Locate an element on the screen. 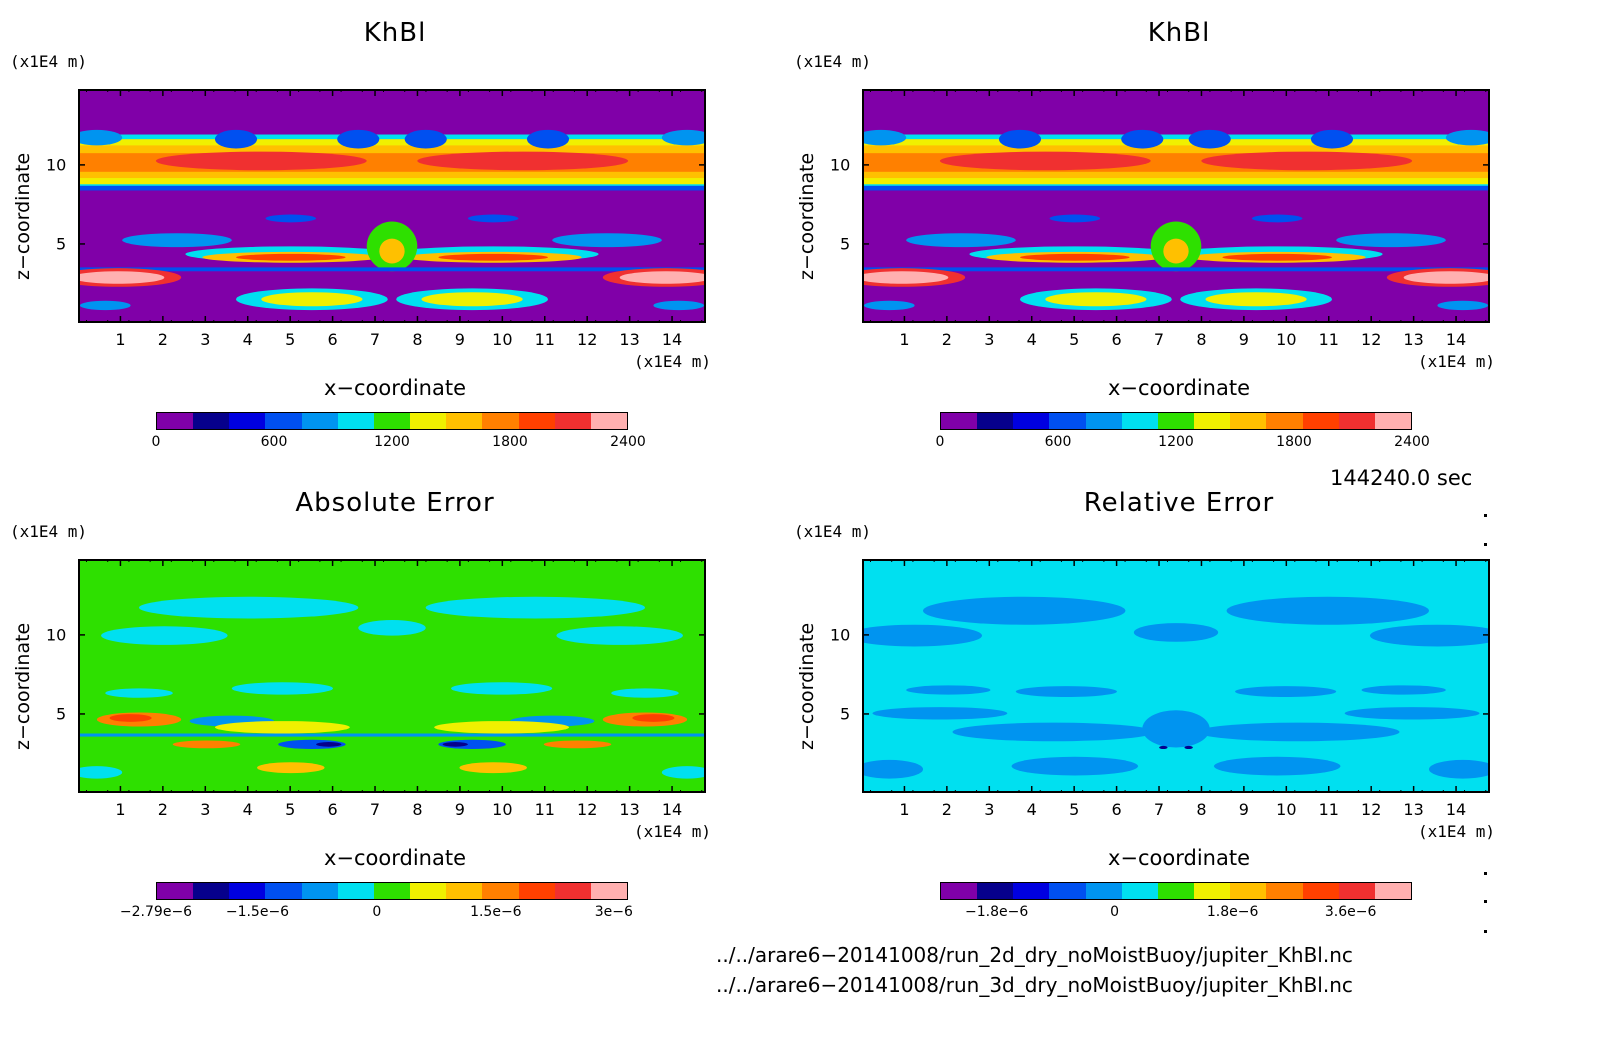 The width and height of the screenshot is (1604, 1054). y-tick-label: 10 is located at coordinates (840, 165).